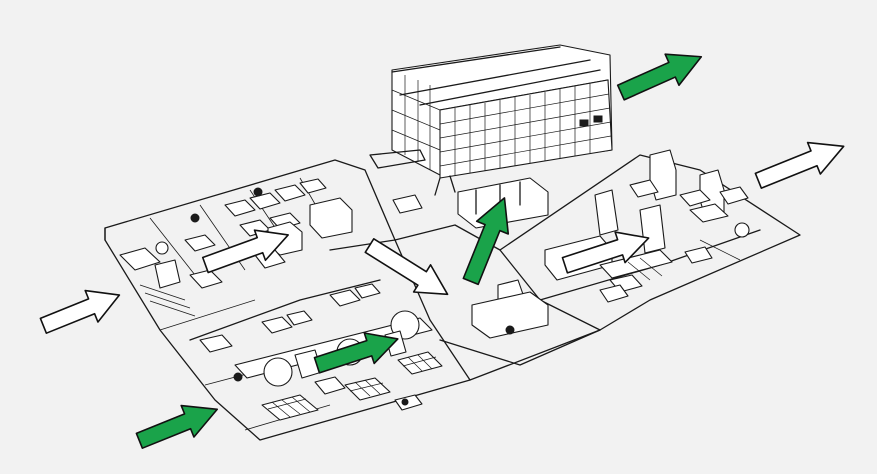  What do you see at coordinates (644, 188) in the screenshot?
I see `right-pallet` at bounding box center [644, 188].